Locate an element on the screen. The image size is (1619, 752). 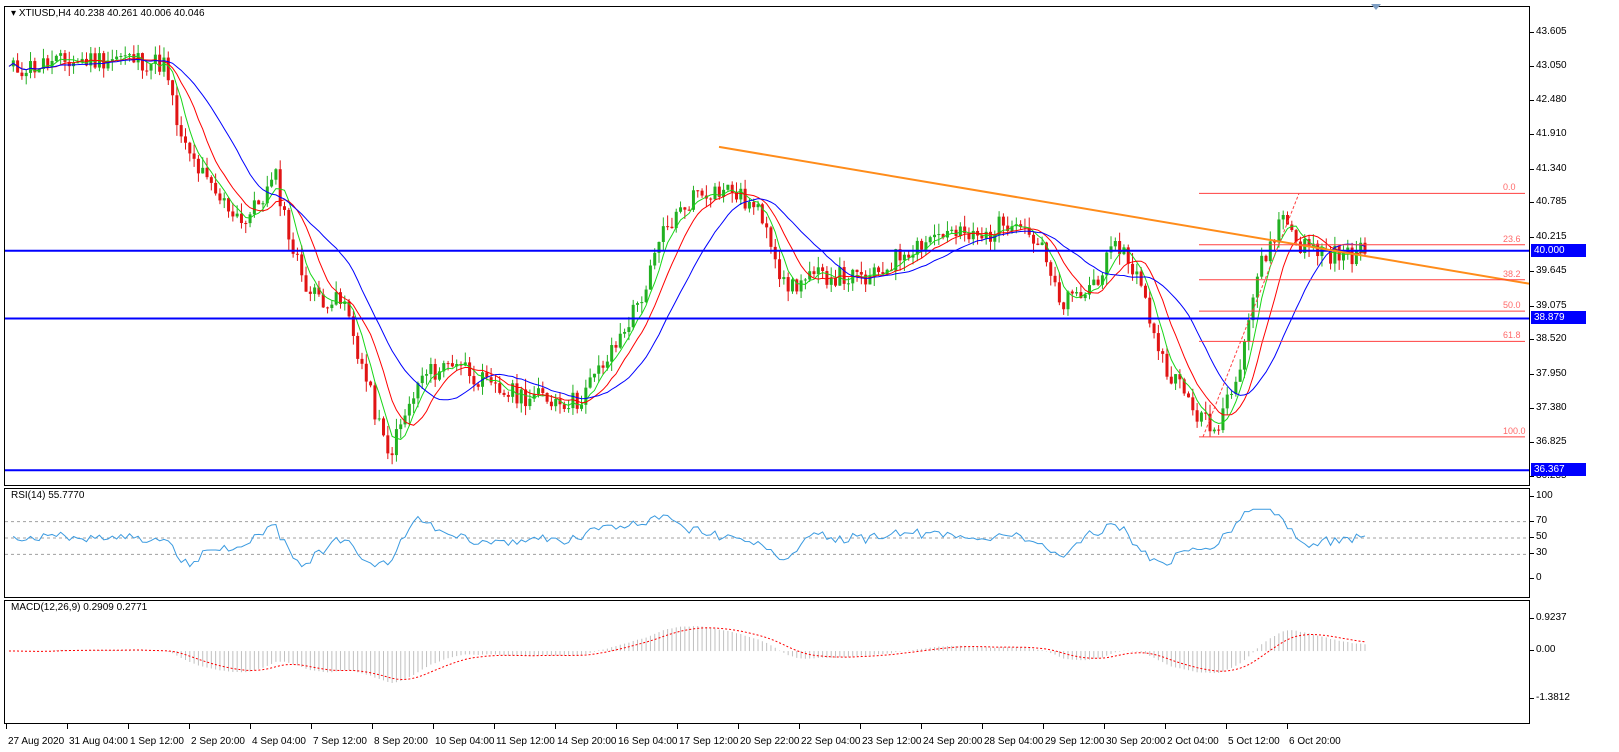
rsi-axis-label: 100 is located at coordinates (1544, 495).